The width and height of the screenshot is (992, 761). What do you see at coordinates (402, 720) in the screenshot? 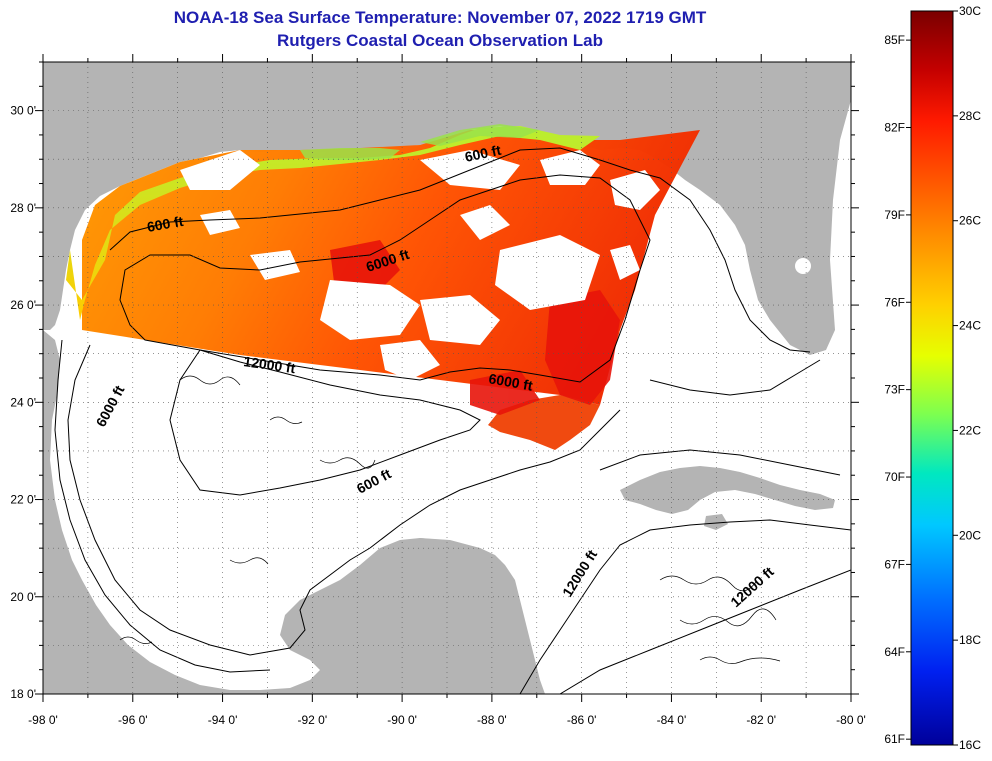
I see `x-tick-label: -90 0'` at bounding box center [402, 720].